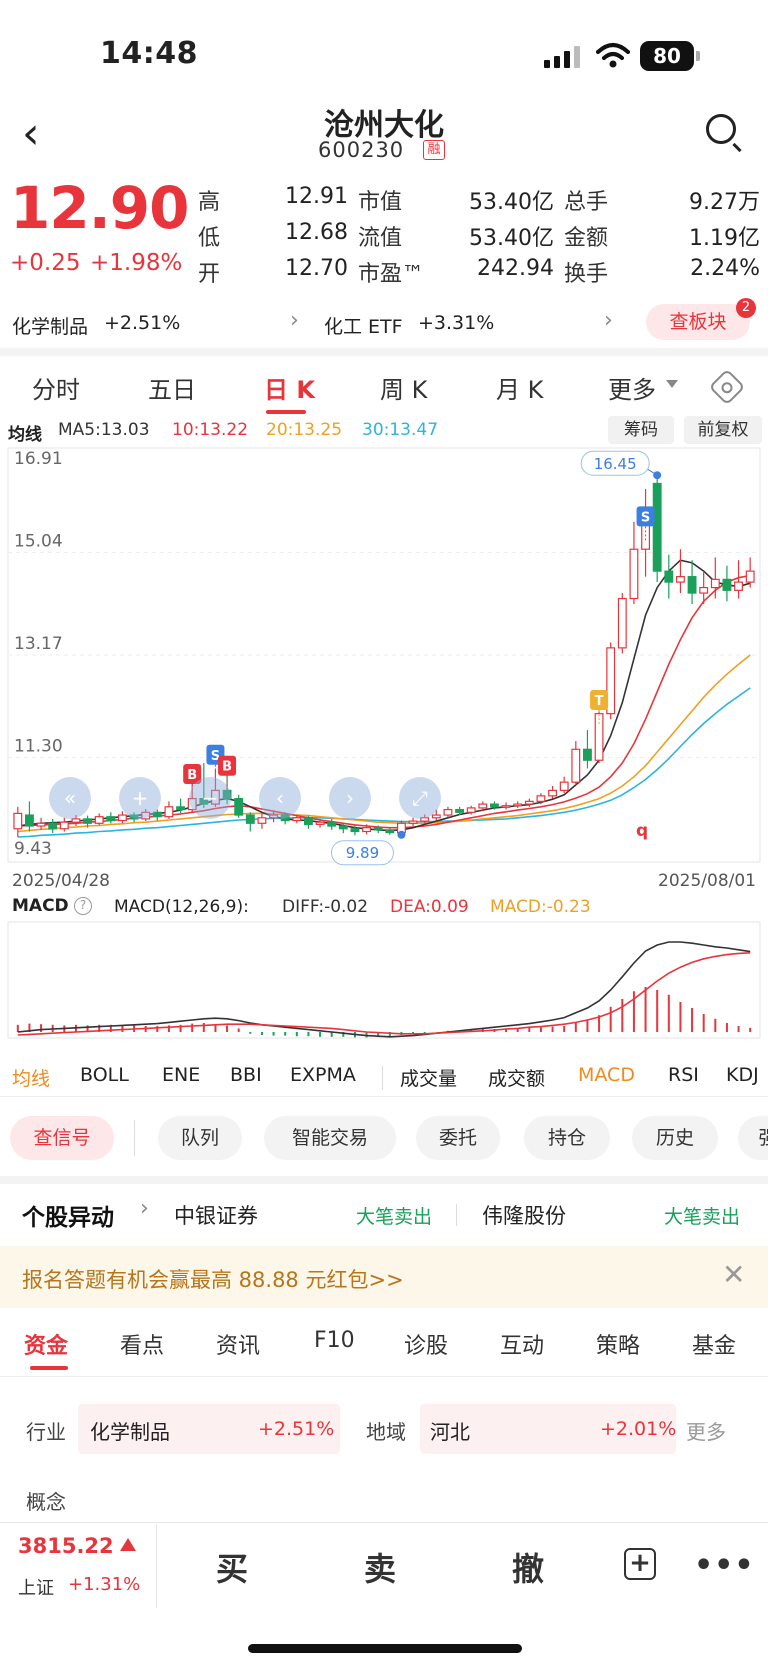  What do you see at coordinates (209, 1429) in the screenshot?
I see `industry-card` at bounding box center [209, 1429].